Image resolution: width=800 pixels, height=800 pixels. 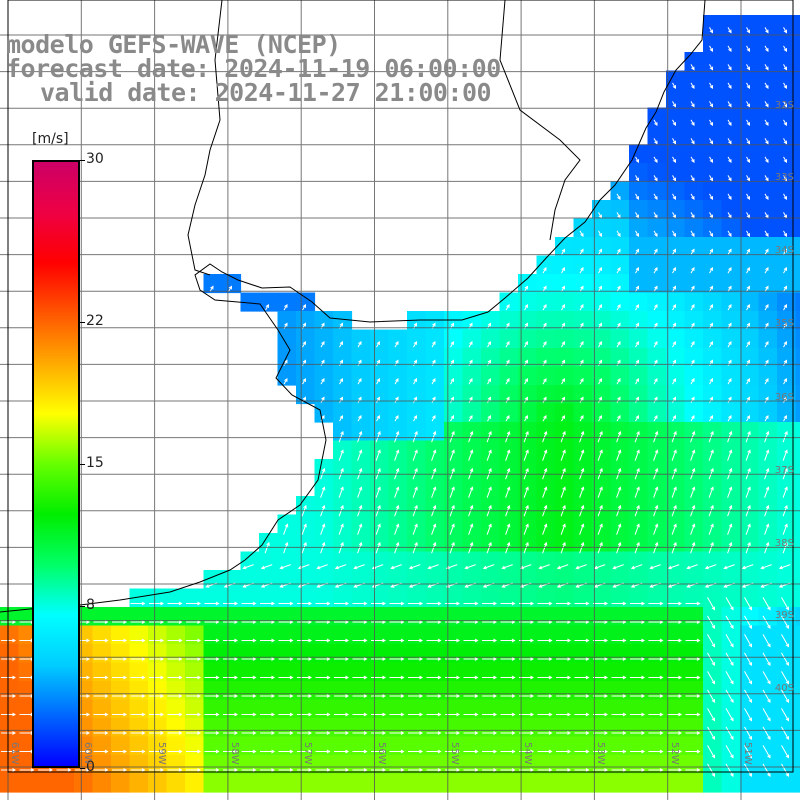 What do you see at coordinates (95, 463) in the screenshot?
I see `colorbar-tick-label: 15` at bounding box center [95, 463].